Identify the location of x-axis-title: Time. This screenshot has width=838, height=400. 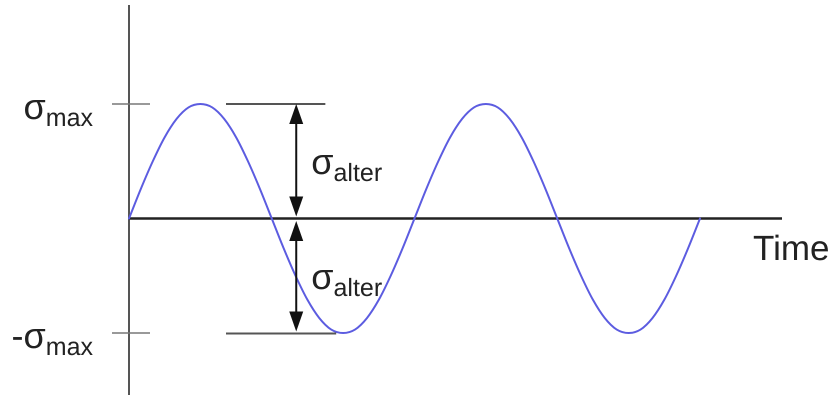
(791, 248).